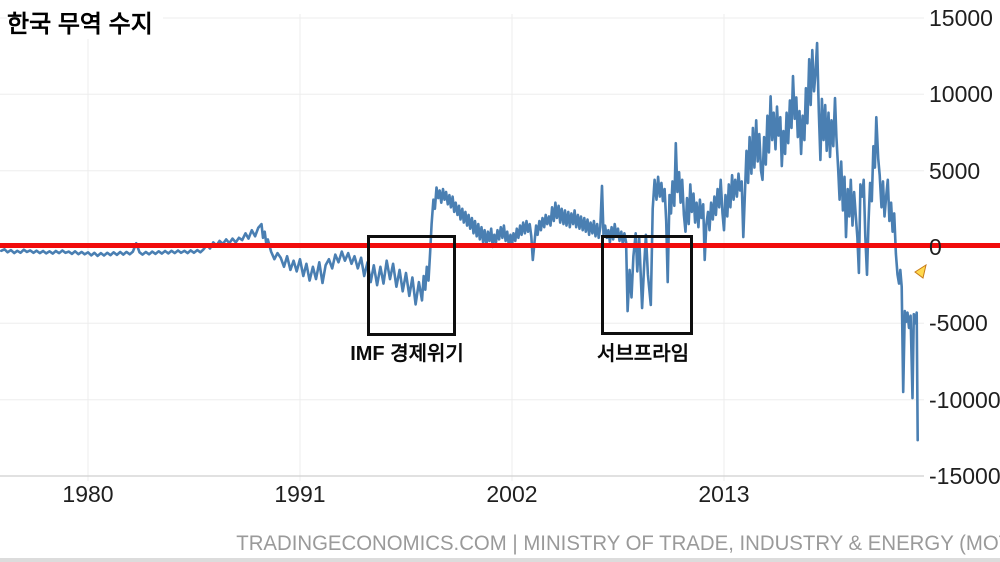 This screenshot has height=562, width=1000. I want to click on annotation-label: 서브프라임, so click(643, 354).